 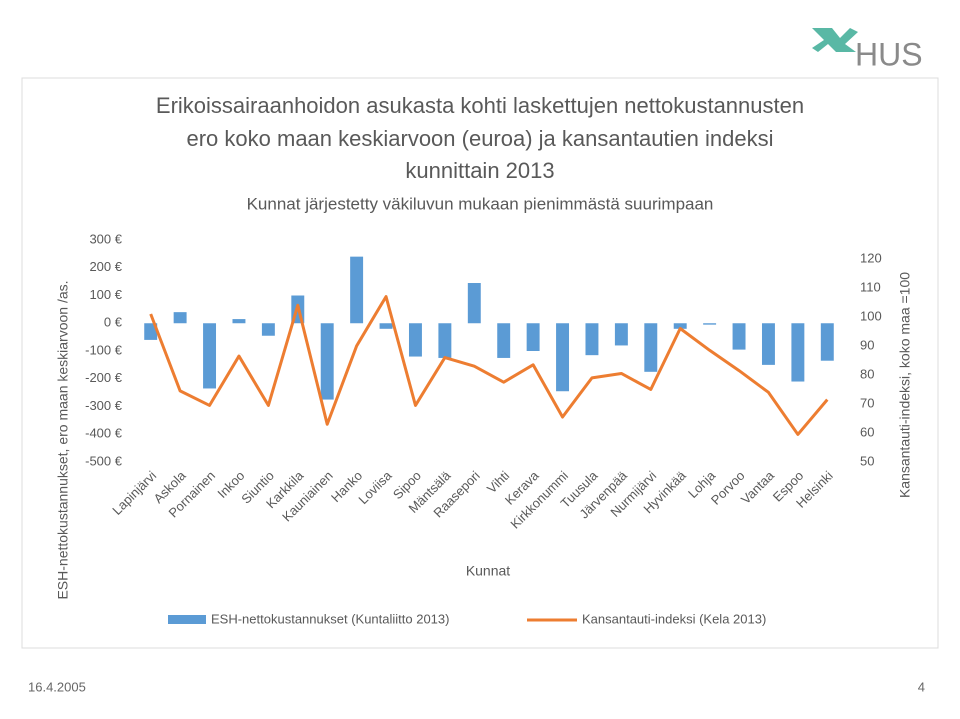 What do you see at coordinates (113, 322) in the screenshot?
I see `y-tick-label: 0 €` at bounding box center [113, 322].